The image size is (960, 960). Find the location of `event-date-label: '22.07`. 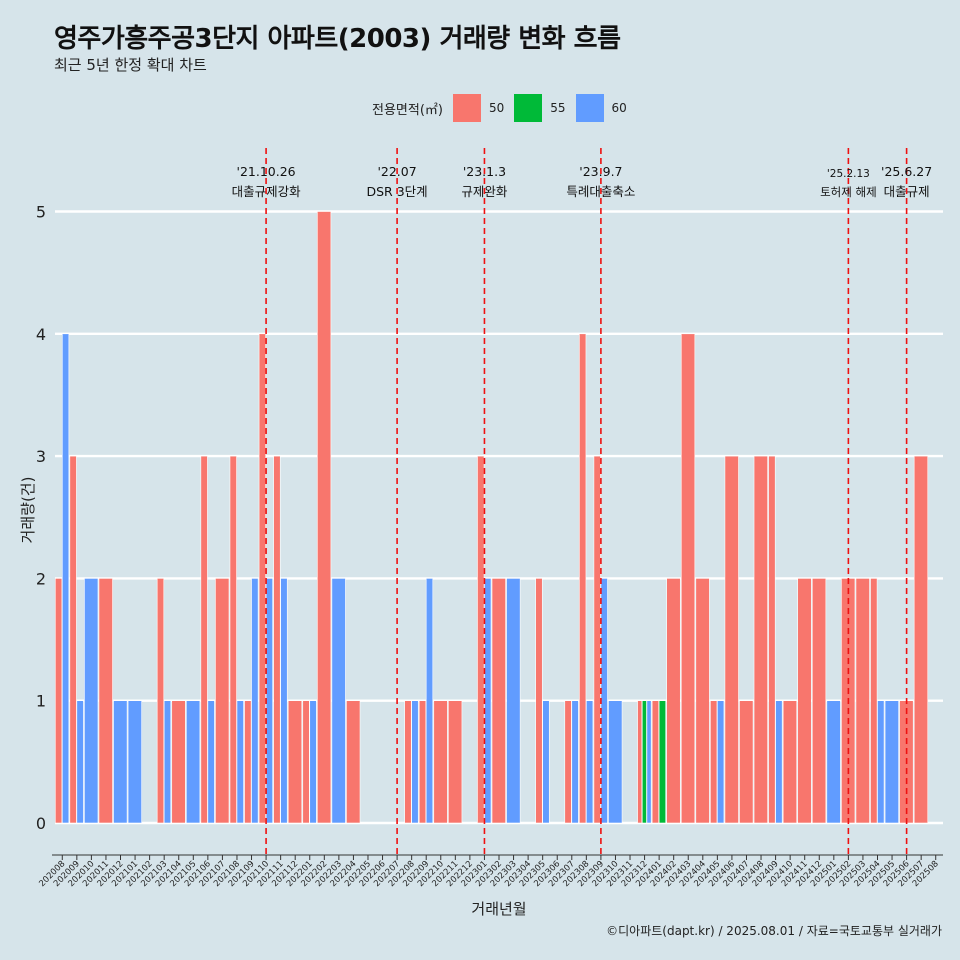

event-date-label: '22.07 is located at coordinates (396, 171).